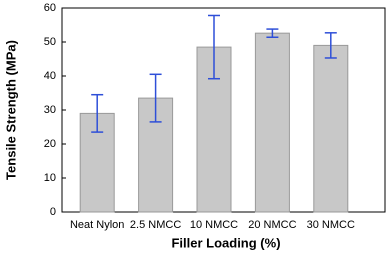  I want to click on x-tick-label: 10 NMCC, so click(214, 225).